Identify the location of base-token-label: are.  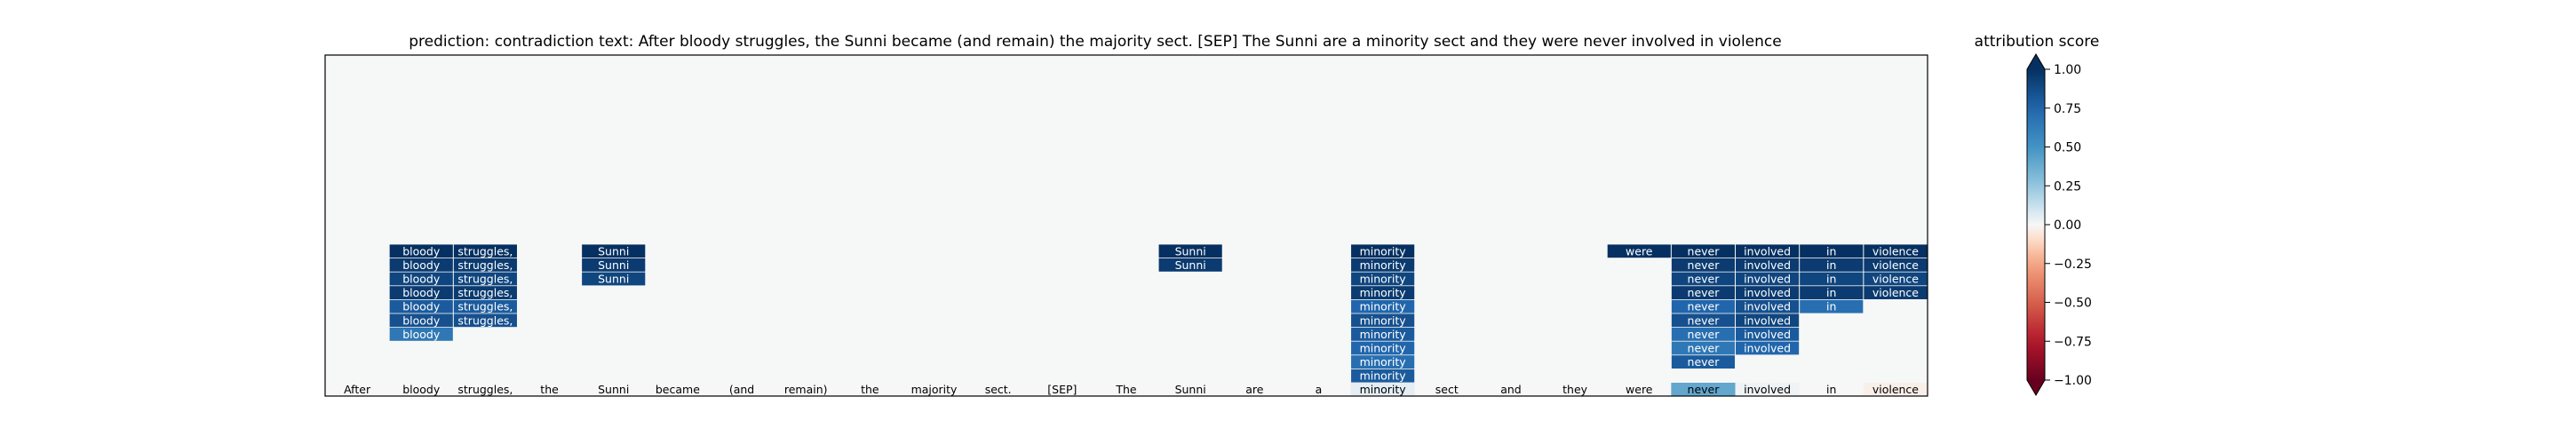
(1254, 390).